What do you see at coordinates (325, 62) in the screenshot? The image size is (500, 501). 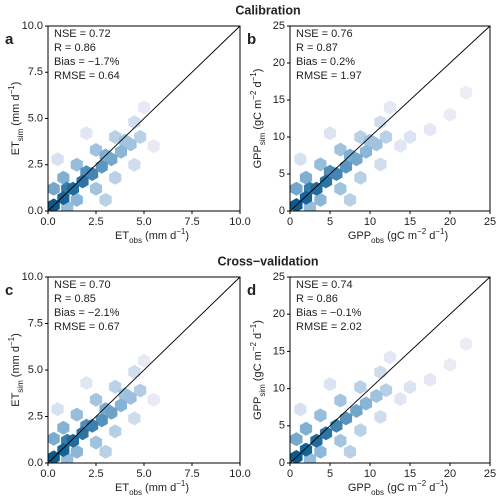 I see `stat-annotation: Bias = 0.2%` at bounding box center [325, 62].